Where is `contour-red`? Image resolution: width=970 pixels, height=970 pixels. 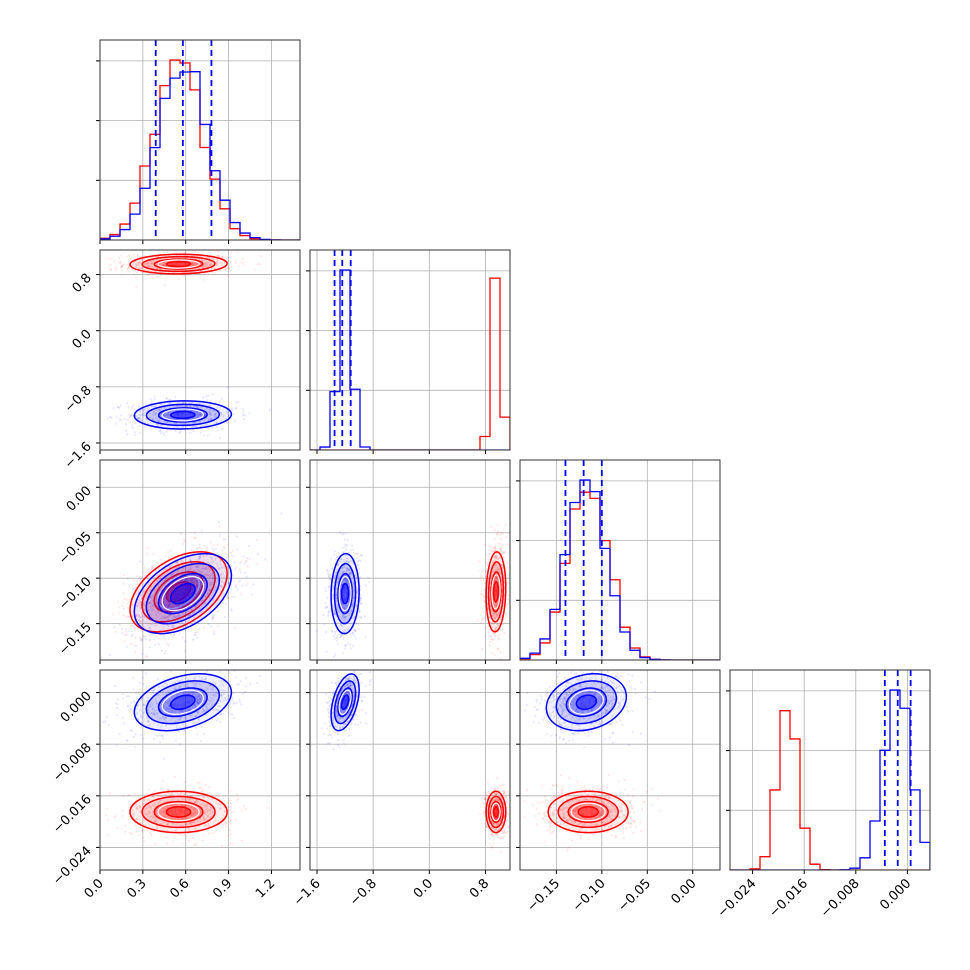 contour-red is located at coordinates (178, 592).